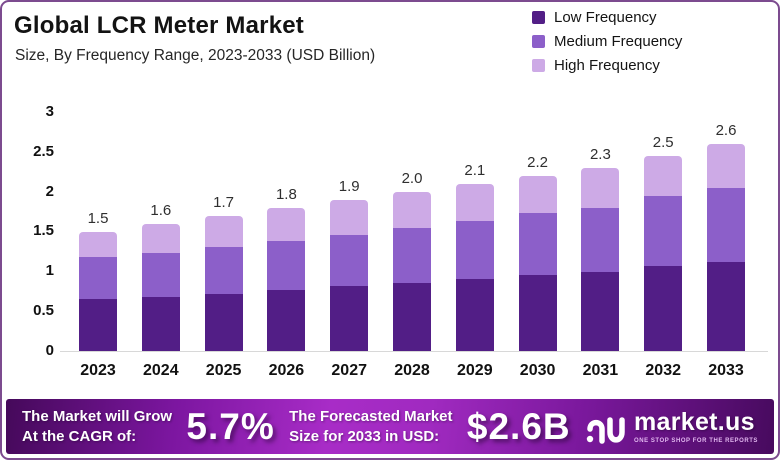 Image resolution: width=780 pixels, height=460 pixels. I want to click on bar-total-label: 1.8, so click(286, 194).